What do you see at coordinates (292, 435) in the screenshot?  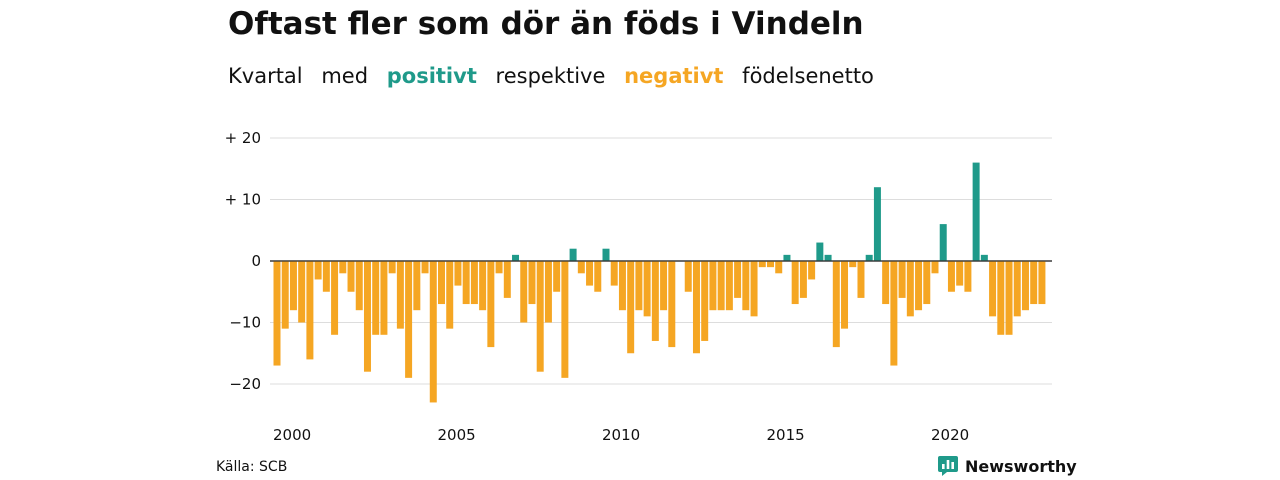 I see `x-tick-label: 2000` at bounding box center [292, 435].